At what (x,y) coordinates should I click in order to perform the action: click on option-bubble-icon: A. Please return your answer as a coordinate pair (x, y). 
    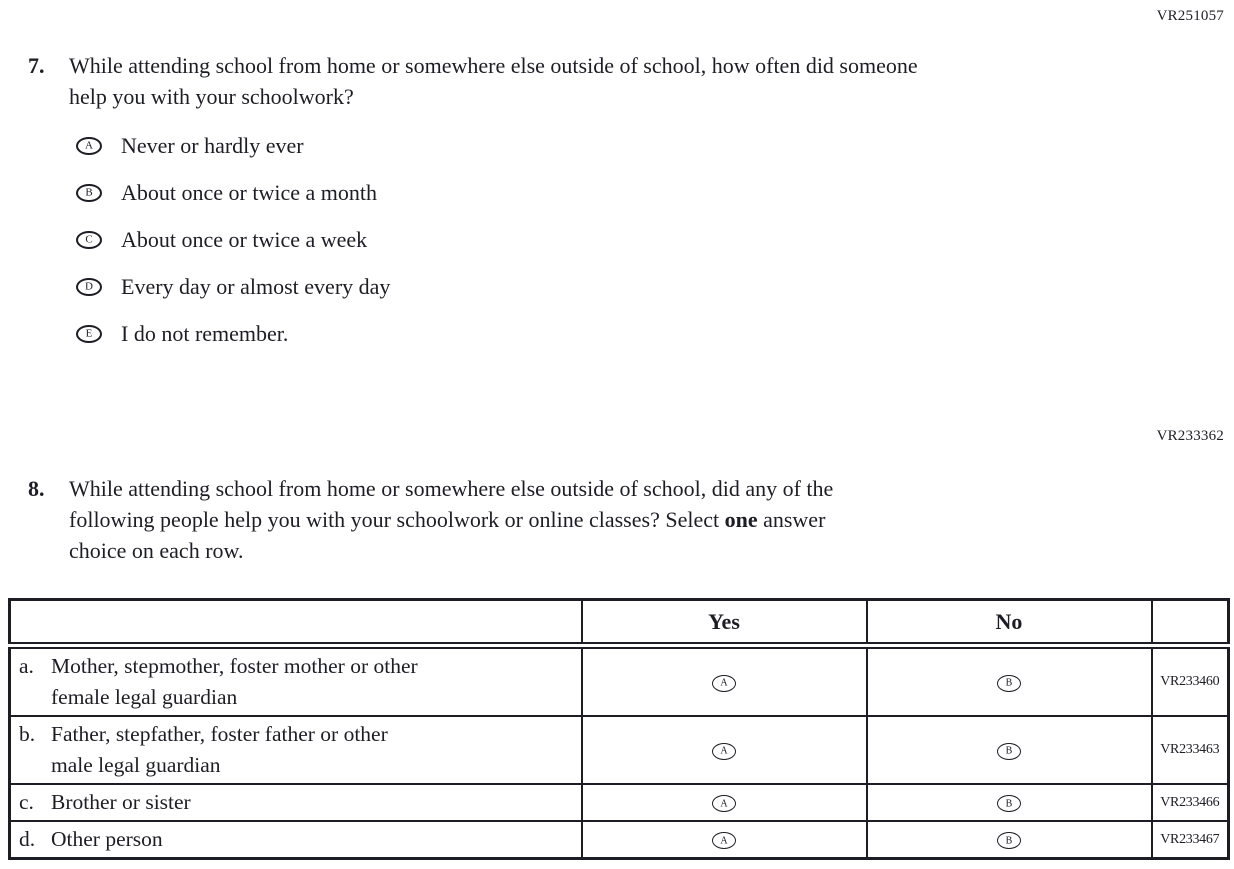
    Looking at the image, I should click on (89, 145).